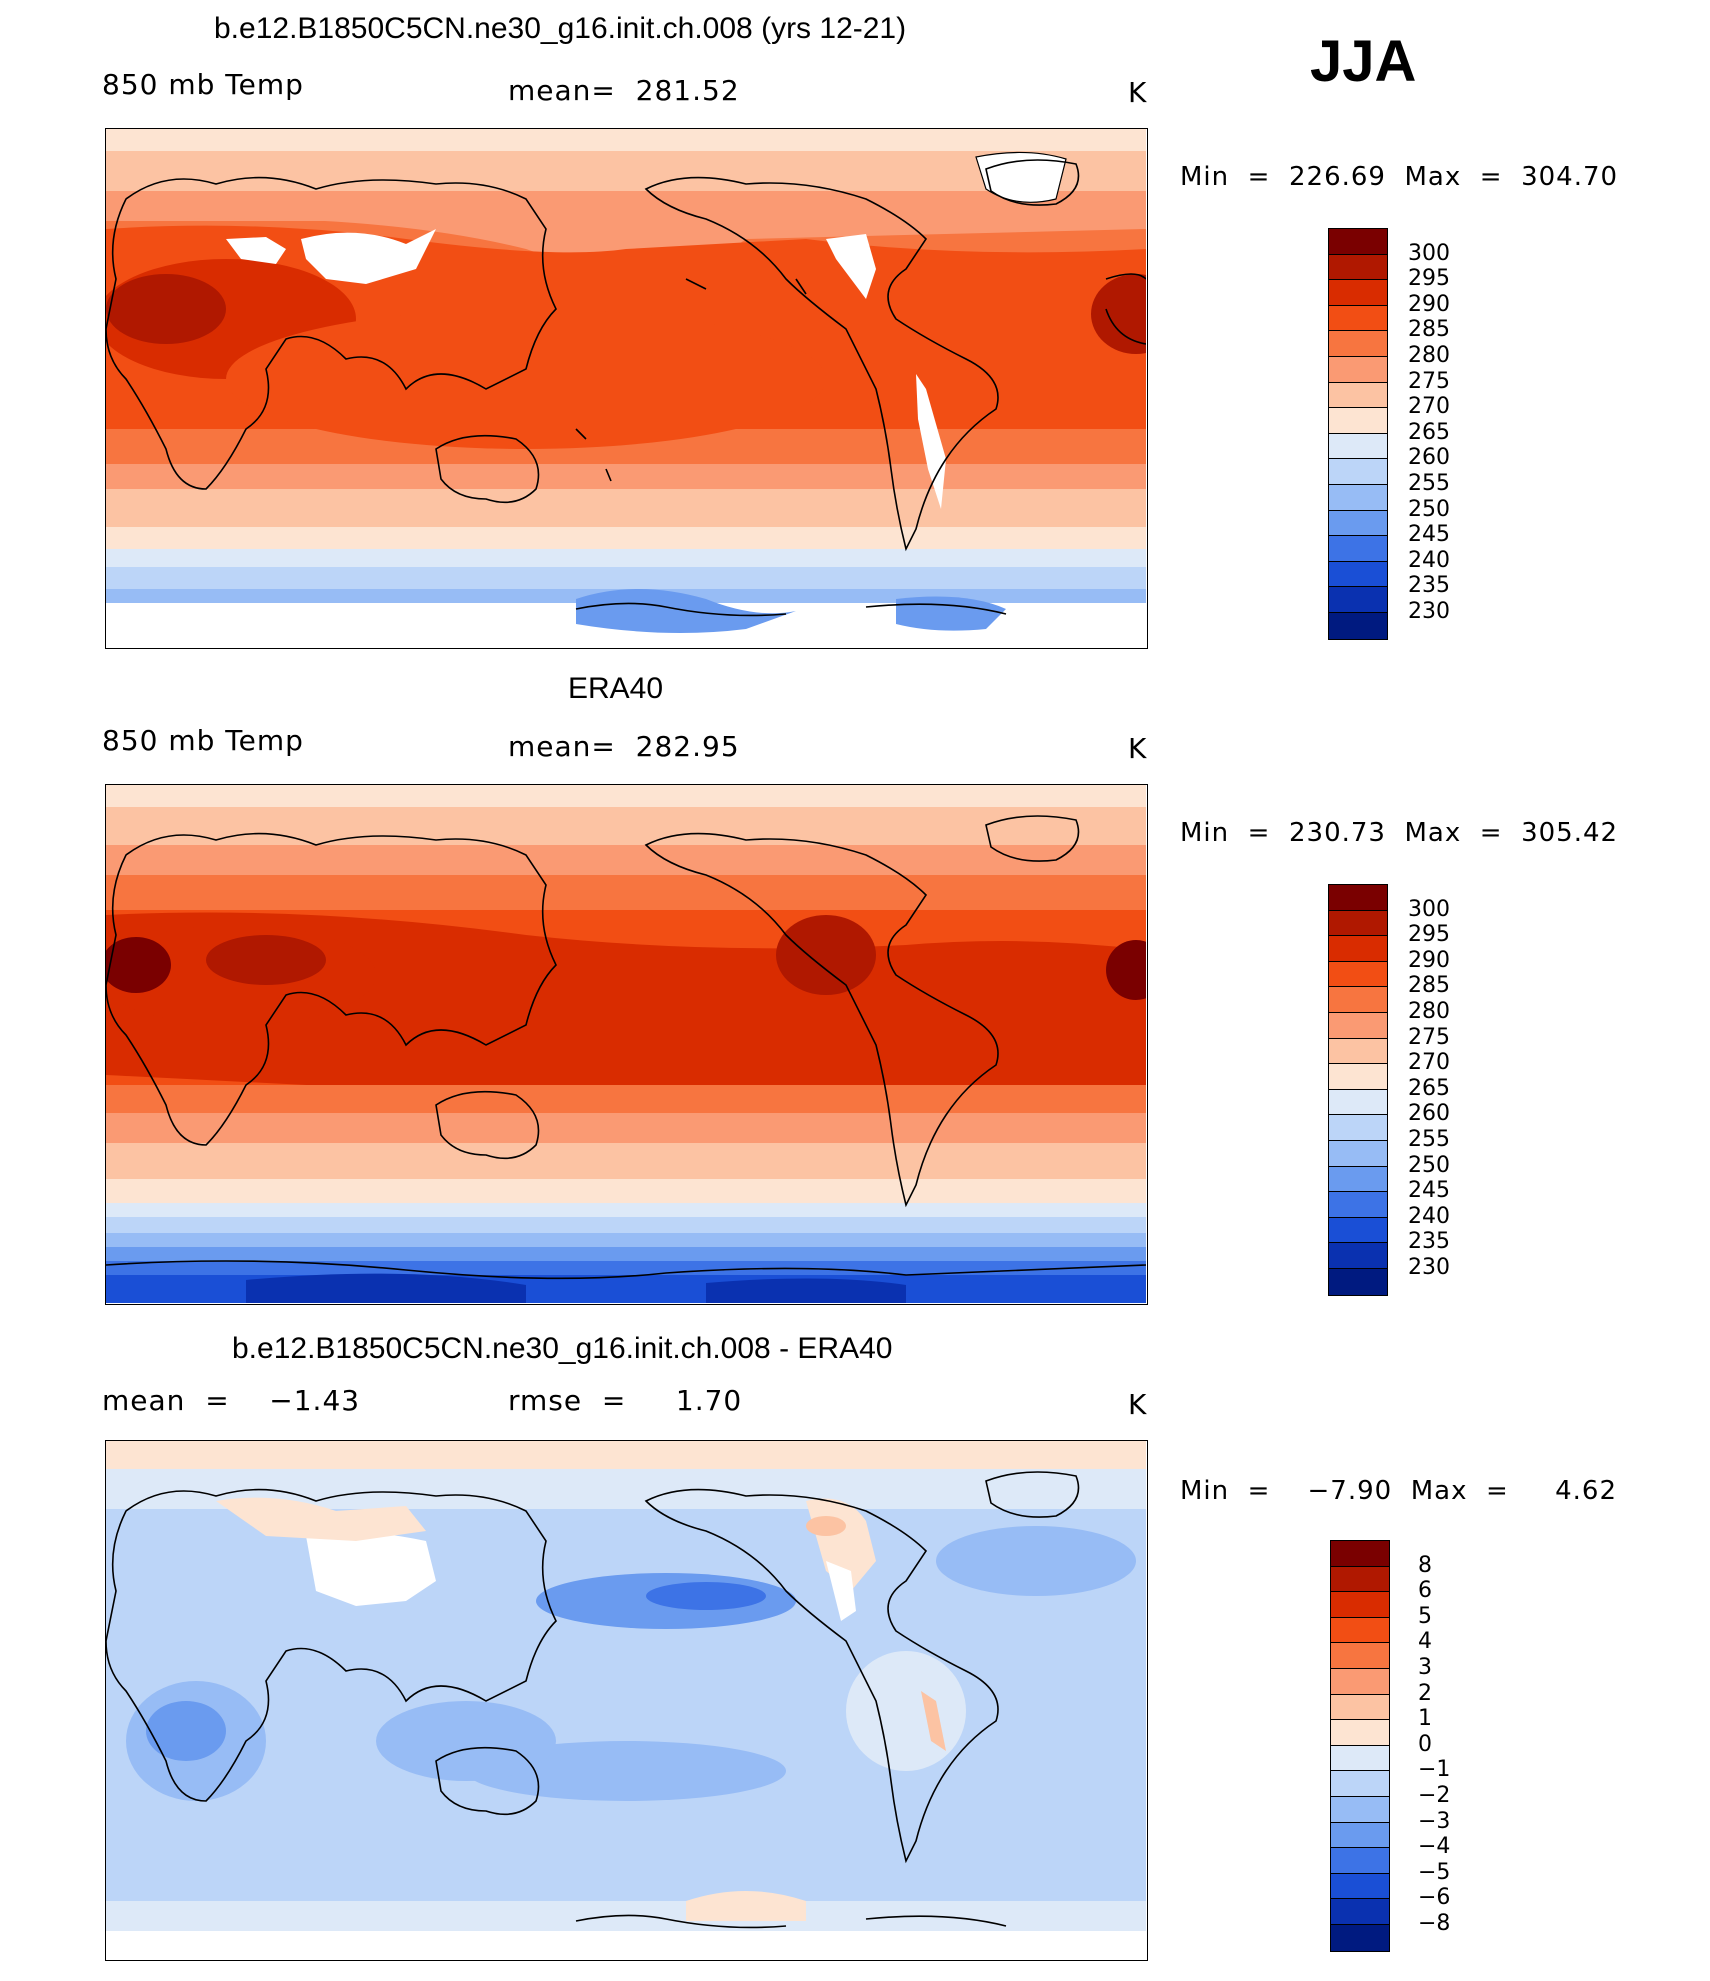 This screenshot has width=1710, height=1981. What do you see at coordinates (624, 746) in the screenshot?
I see `panel2-mean-label: mean= 282.95` at bounding box center [624, 746].